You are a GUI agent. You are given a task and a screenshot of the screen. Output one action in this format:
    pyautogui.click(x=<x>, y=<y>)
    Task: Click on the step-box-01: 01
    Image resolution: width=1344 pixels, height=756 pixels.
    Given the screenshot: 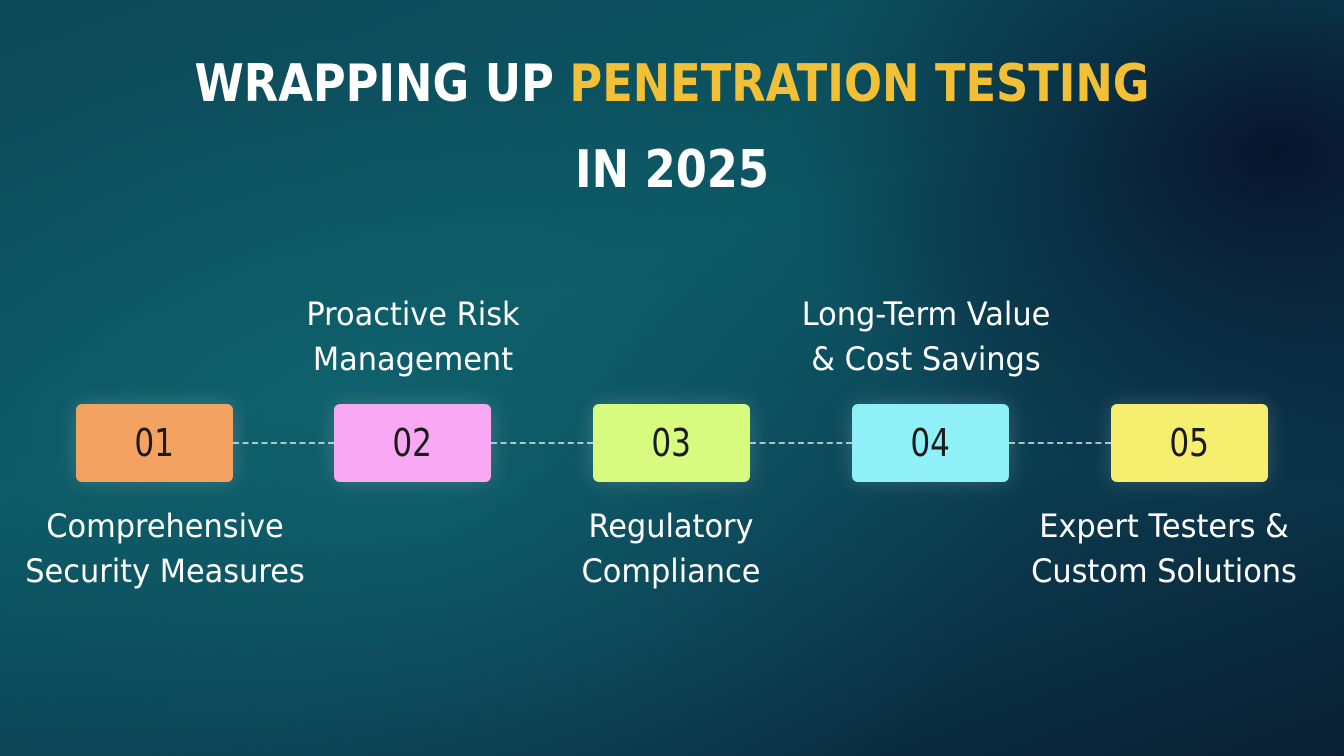 What is the action you would take?
    pyautogui.click(x=154, y=443)
    